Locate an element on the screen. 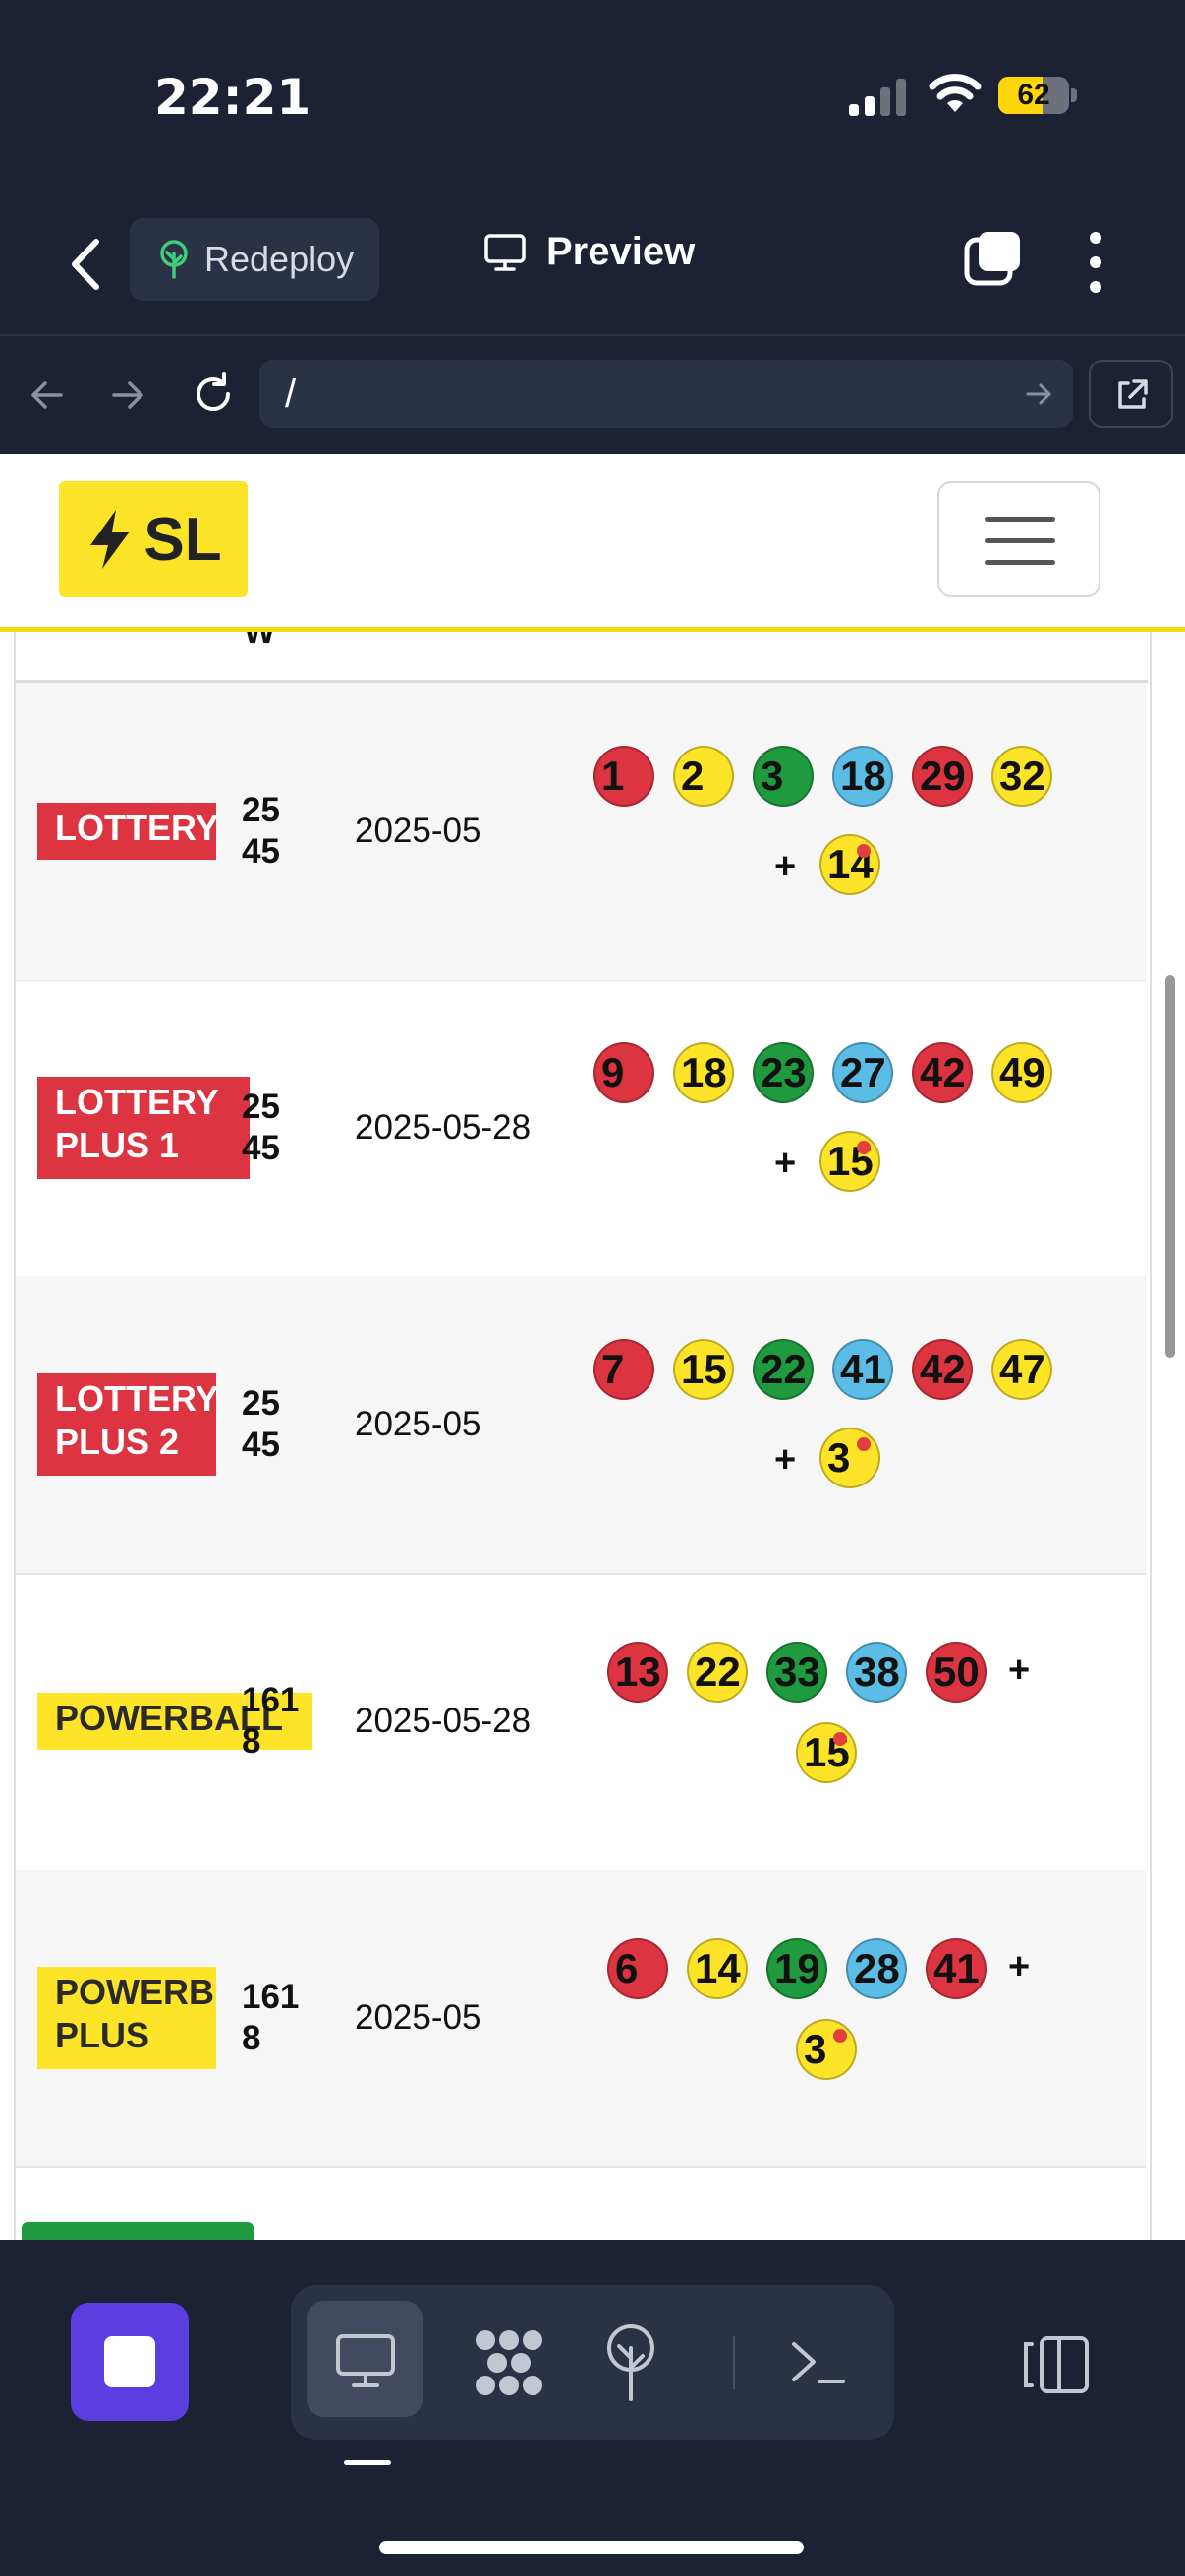 The image size is (1185, 2576). table-row: POWERB PLUS 161 8 2025-05 6 14 19 28 41 +3 is located at coordinates (581, 2019).